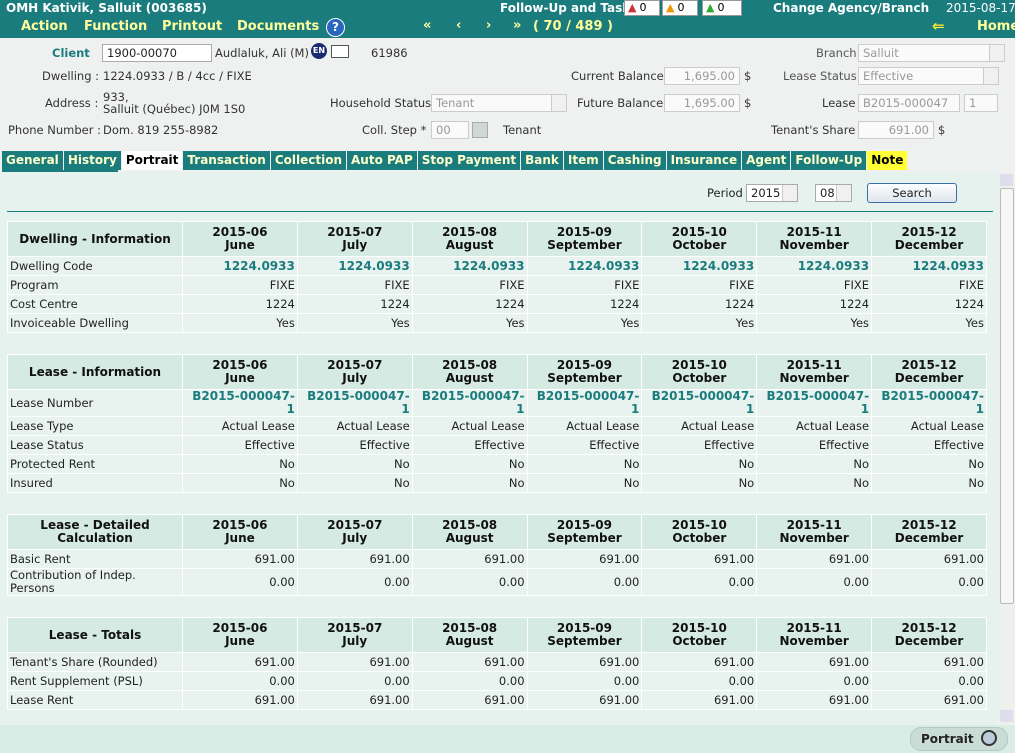 This screenshot has height=753, width=1015. What do you see at coordinates (887, 160) in the screenshot?
I see `tab: Note` at bounding box center [887, 160].